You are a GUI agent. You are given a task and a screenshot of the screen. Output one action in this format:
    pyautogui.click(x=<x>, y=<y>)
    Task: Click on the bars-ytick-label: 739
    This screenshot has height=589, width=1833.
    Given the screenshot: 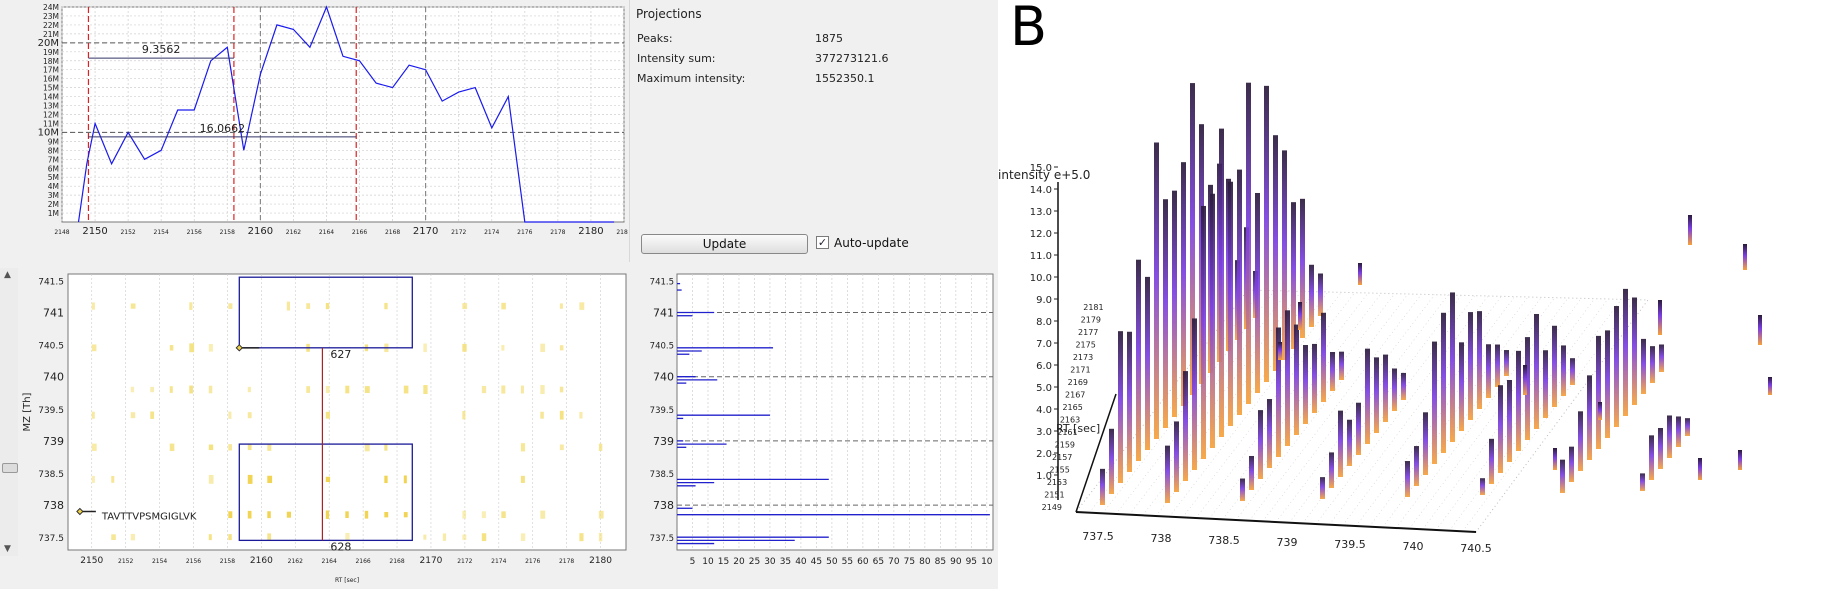 What is the action you would take?
    pyautogui.click(x=663, y=441)
    